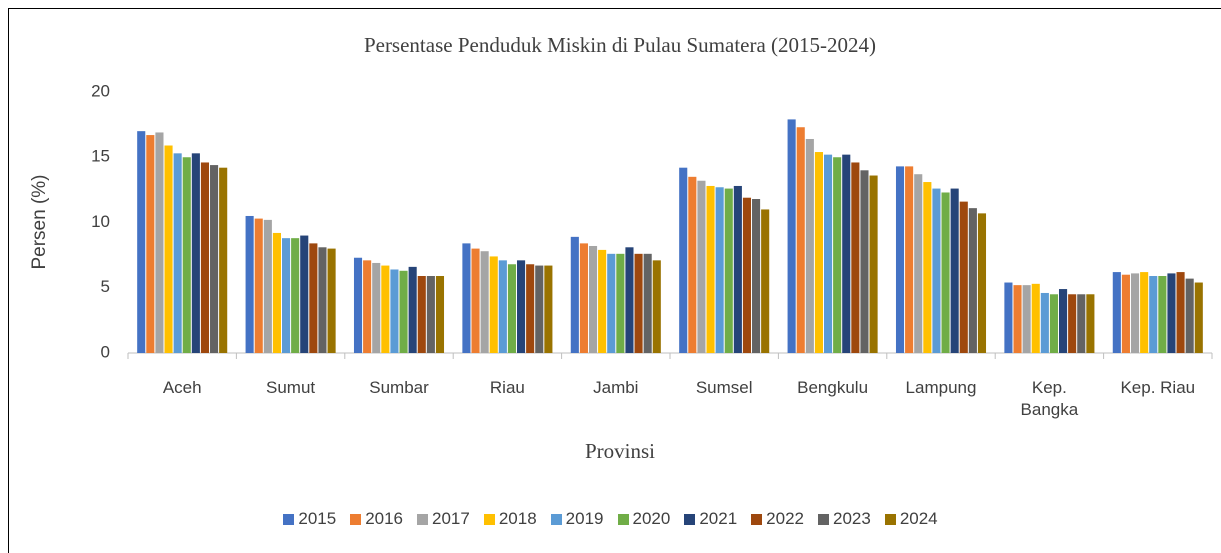  I want to click on legend-item: 2017, so click(443, 519).